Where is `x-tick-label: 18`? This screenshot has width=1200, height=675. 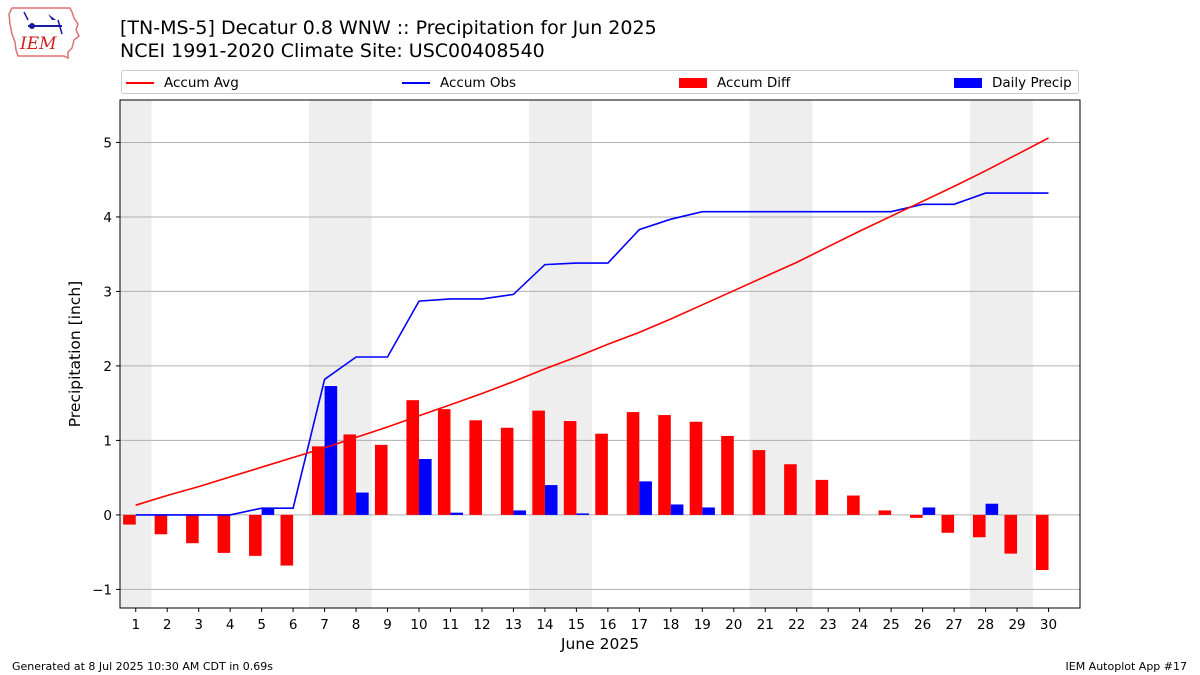 x-tick-label: 18 is located at coordinates (670, 625).